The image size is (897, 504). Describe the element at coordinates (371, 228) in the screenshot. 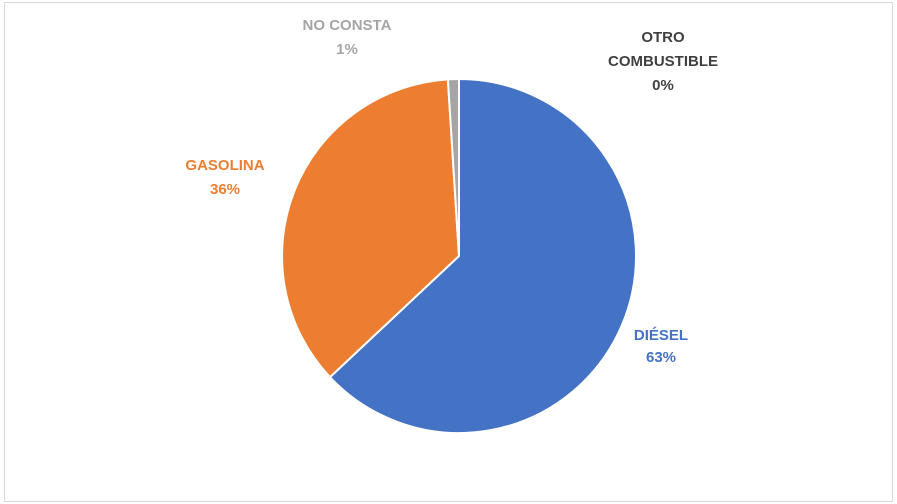

I see `slice-gasolina` at that location.